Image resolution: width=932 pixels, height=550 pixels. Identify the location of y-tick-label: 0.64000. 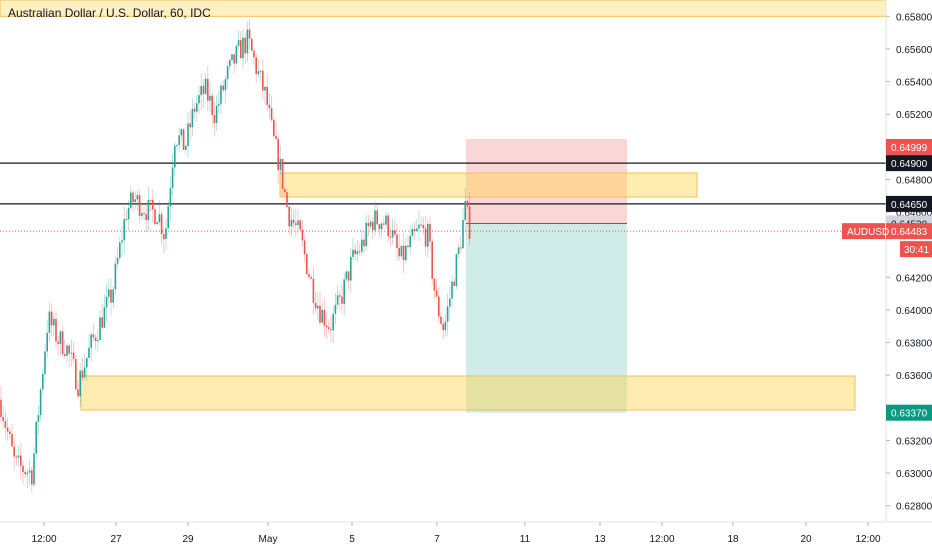
(914, 311).